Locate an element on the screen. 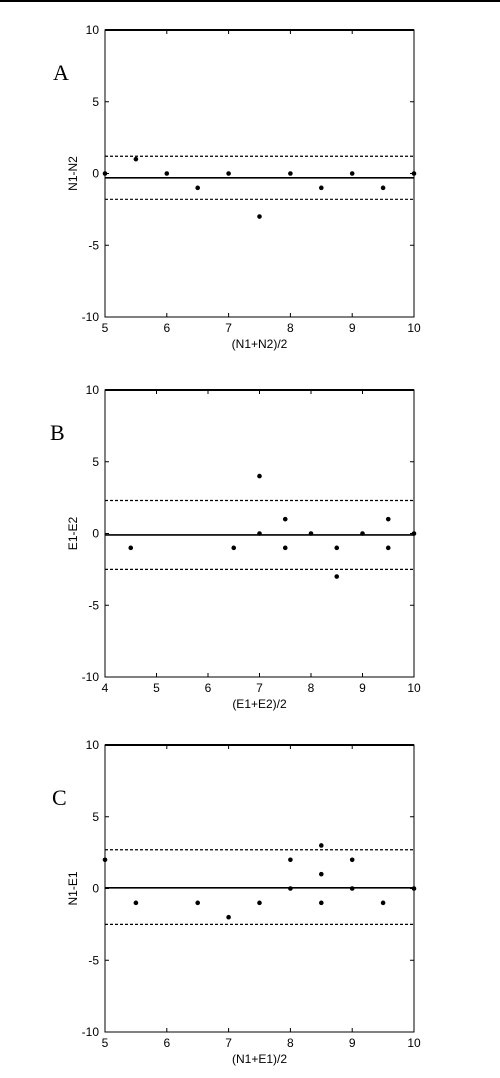 Image resolution: width=500 pixels, height=1078 pixels. panel-letter: A is located at coordinates (61, 72).